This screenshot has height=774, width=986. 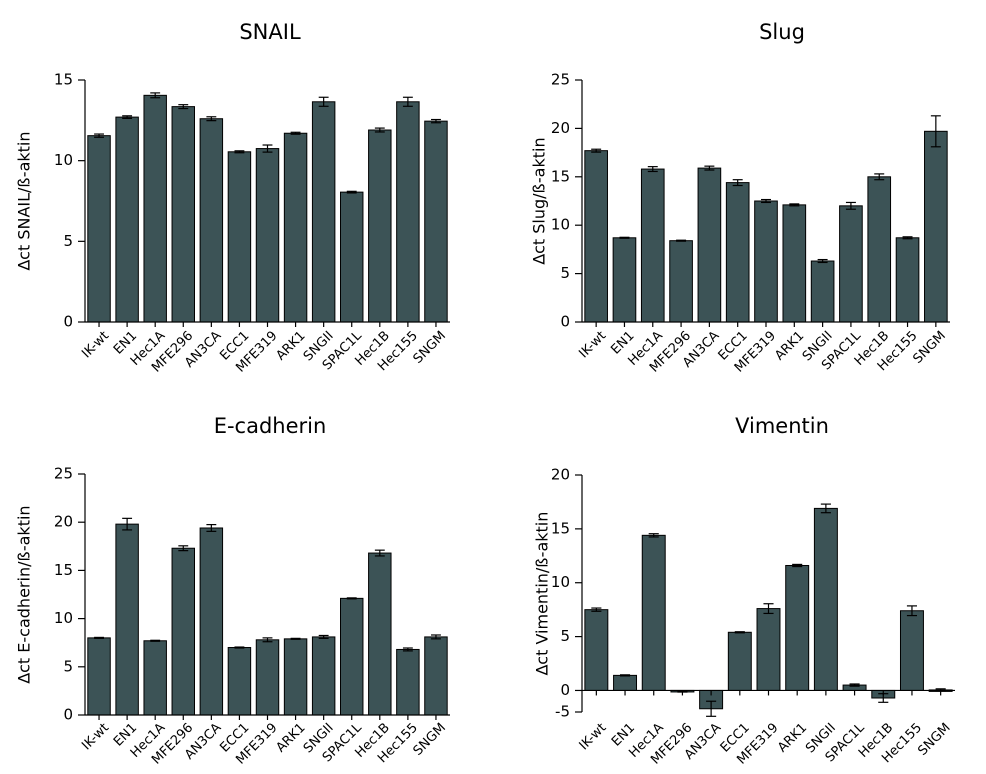 What do you see at coordinates (782, 32) in the screenshot?
I see `chart-title: Slug` at bounding box center [782, 32].